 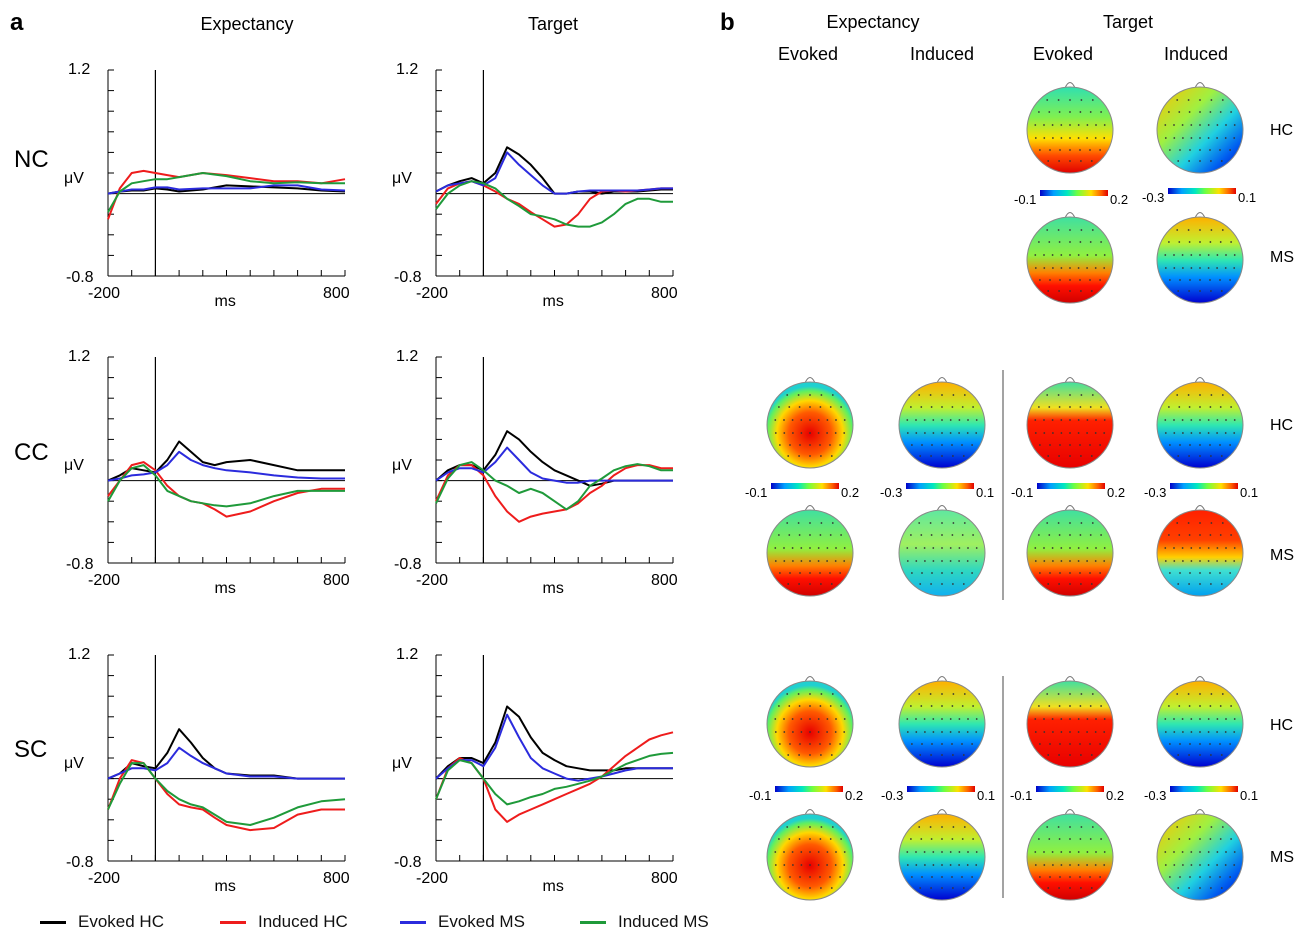 I want to click on topo-group-expectancy: Expectancy, so click(x=872, y=22).